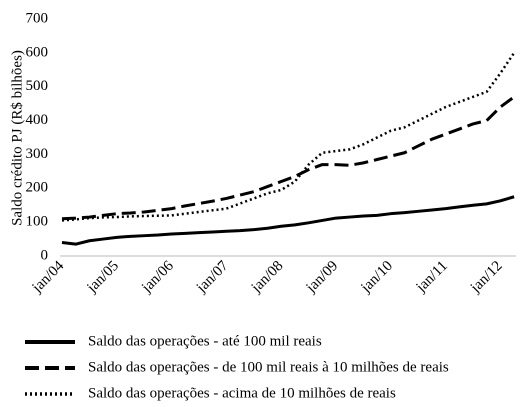  Describe the element at coordinates (103, 277) in the screenshot. I see `x-tick-label: jan/05` at that location.